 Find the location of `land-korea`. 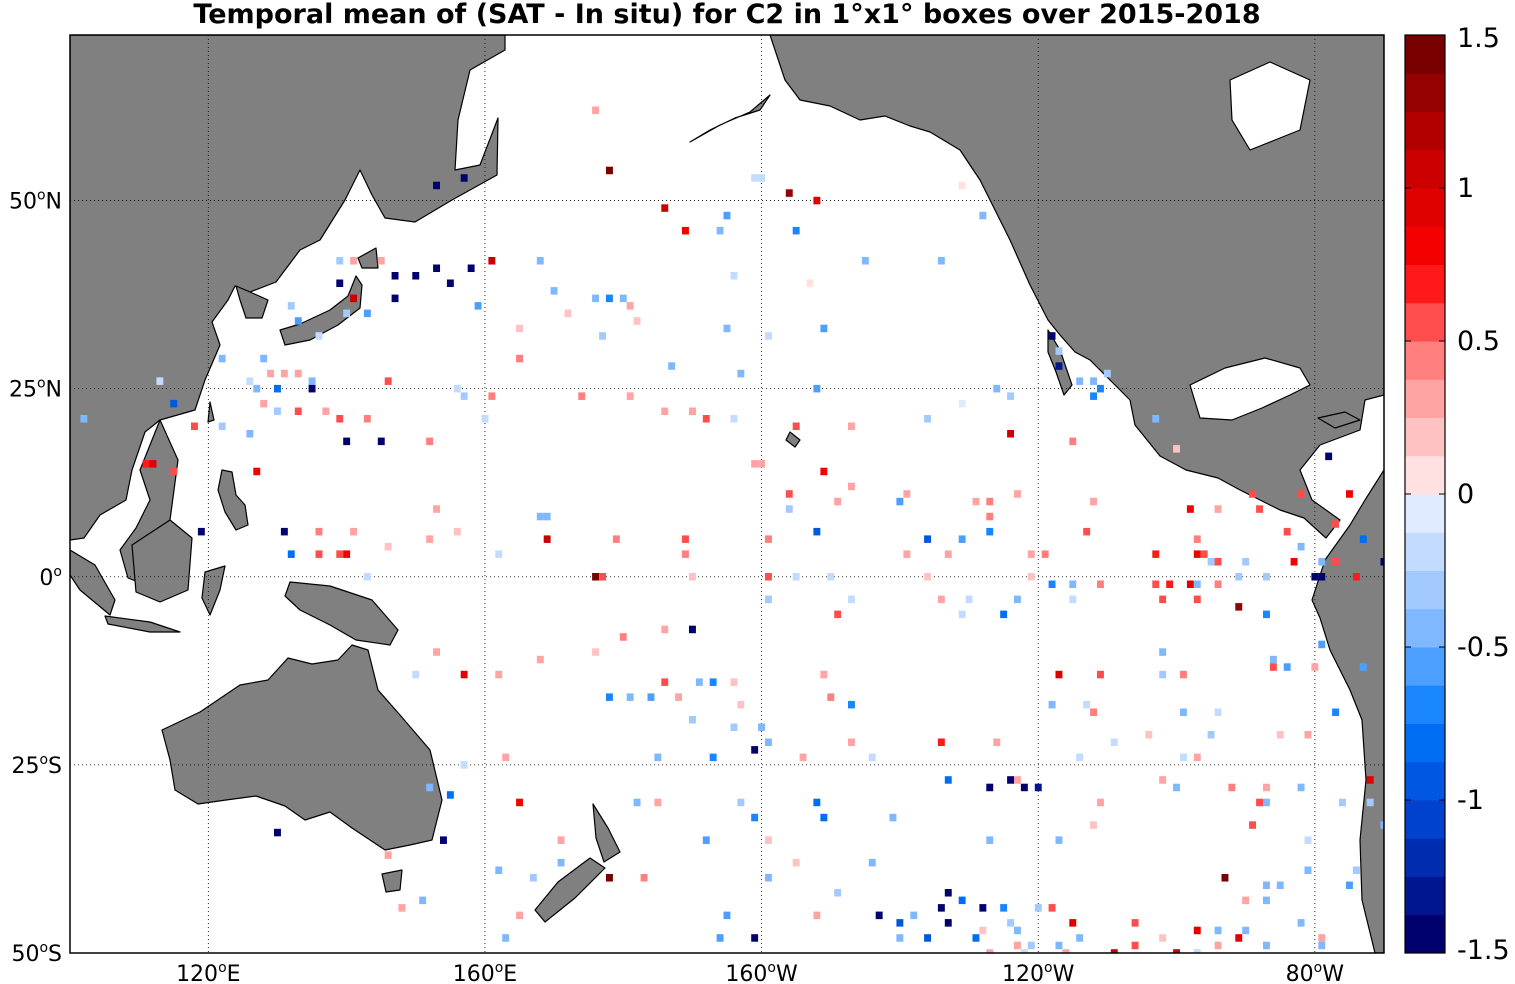

land-korea is located at coordinates (252, 302).